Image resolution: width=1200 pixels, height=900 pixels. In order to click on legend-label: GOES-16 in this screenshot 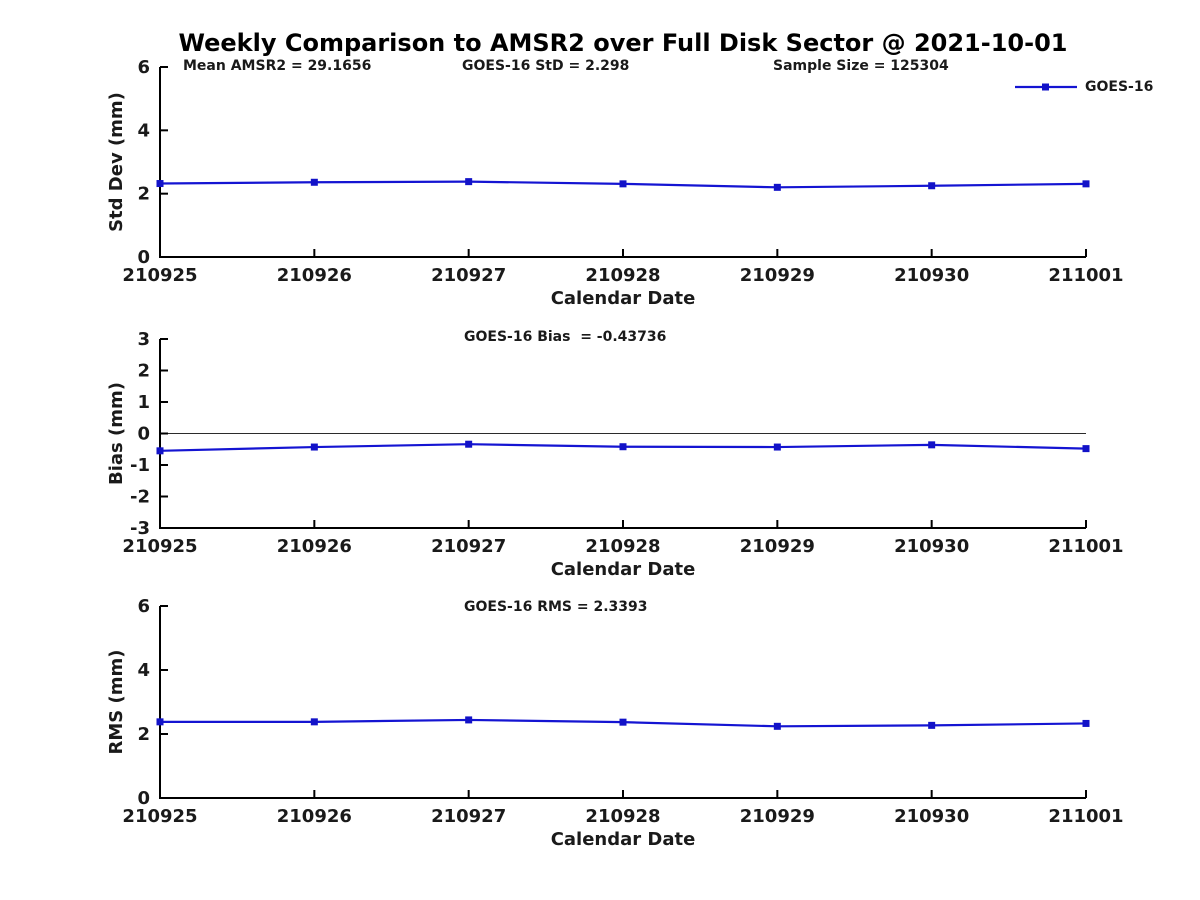, I will do `click(1119, 87)`.